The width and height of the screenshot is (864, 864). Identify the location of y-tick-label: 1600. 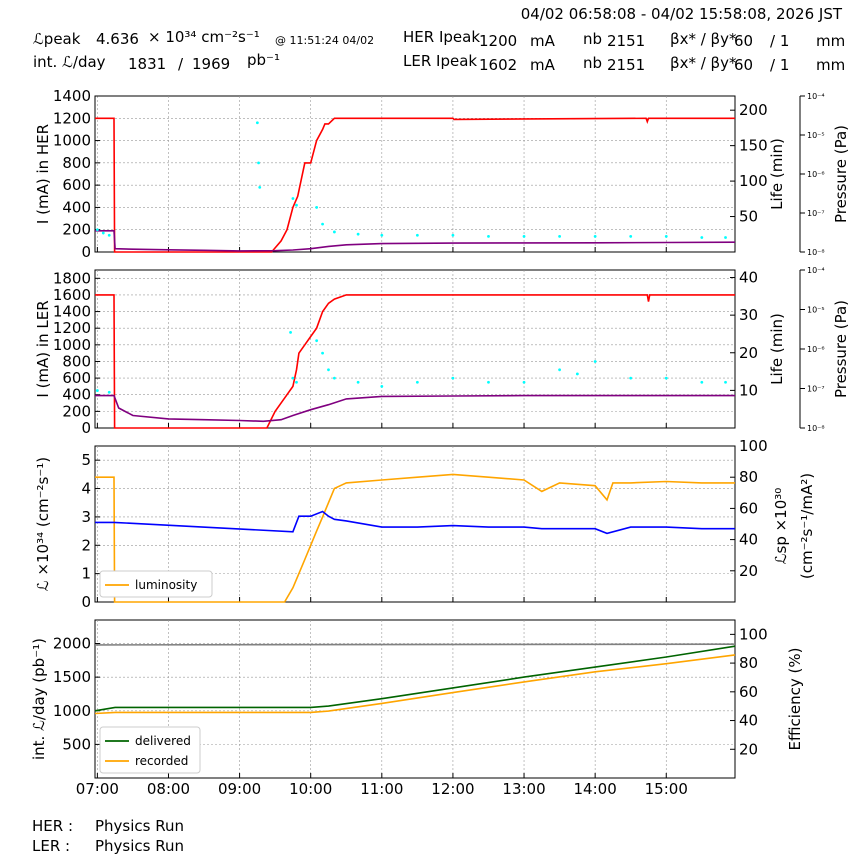
(72, 295).